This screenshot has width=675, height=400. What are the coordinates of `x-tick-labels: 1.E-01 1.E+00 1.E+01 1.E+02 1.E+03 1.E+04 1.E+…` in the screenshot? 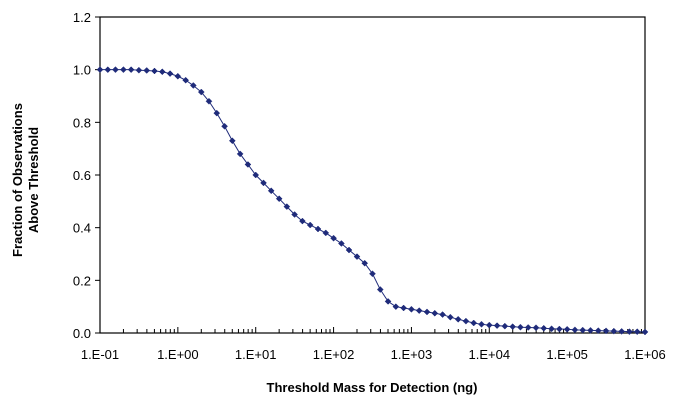 It's located at (373, 354).